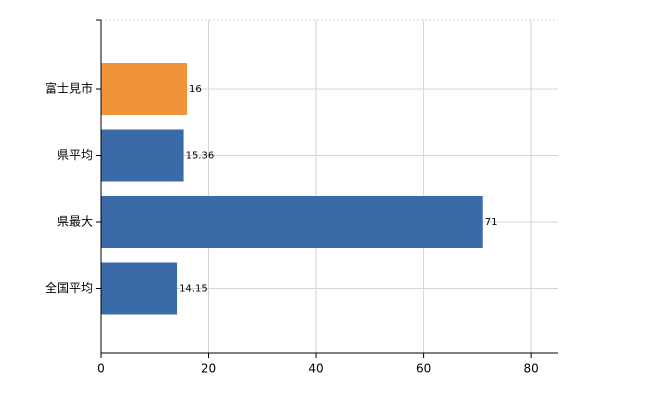 This screenshot has height=400, width=650. Describe the element at coordinates (69, 287) in the screenshot. I see `y-tick-label: 全国平均` at that location.